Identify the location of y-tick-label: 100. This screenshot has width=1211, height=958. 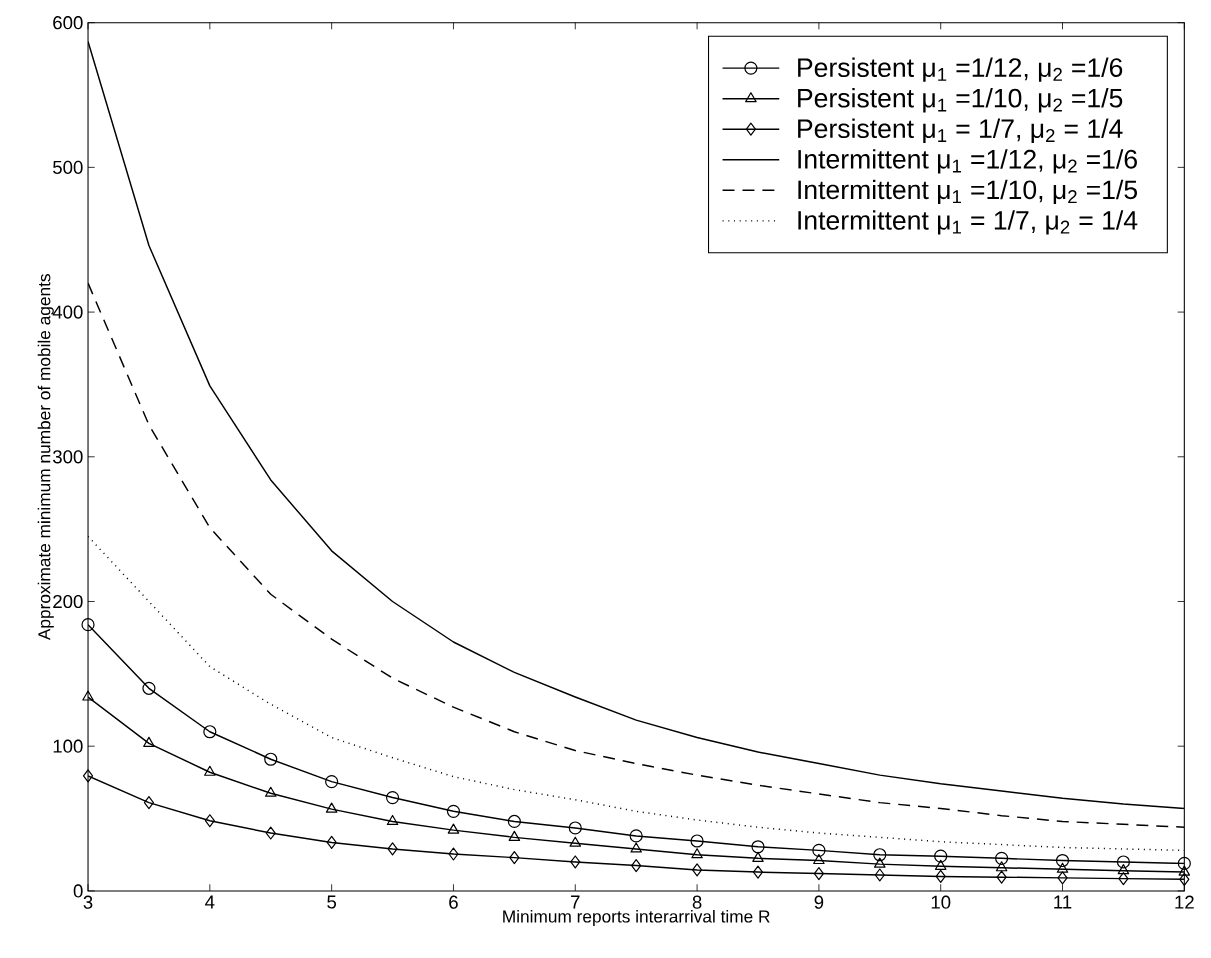
(68, 746).